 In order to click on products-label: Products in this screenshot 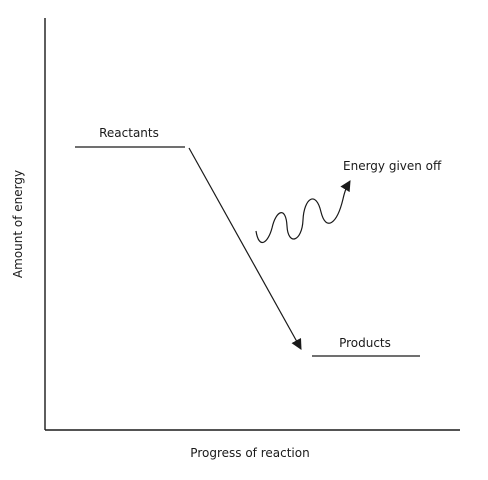, I will do `click(365, 343)`.